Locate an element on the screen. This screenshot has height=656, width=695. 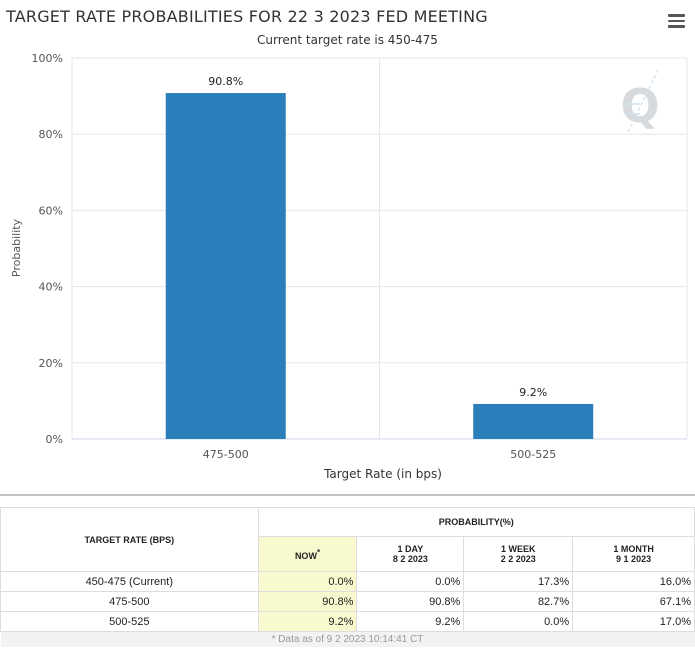
row-target-rate: 450-475 (Current) is located at coordinates (129, 581).